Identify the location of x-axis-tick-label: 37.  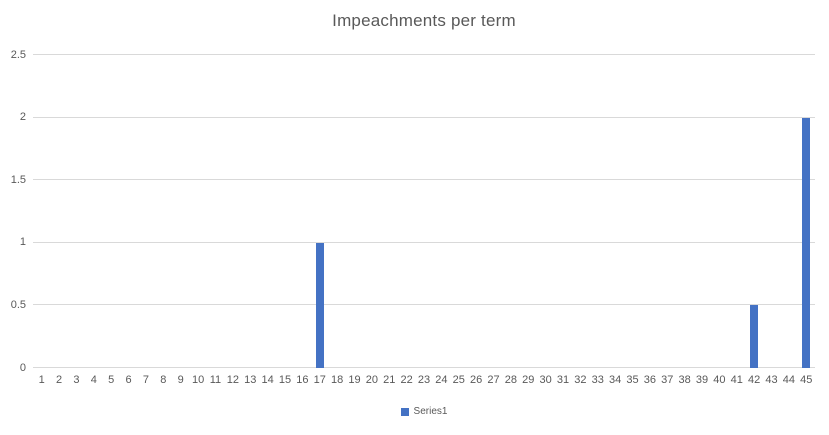
(667, 380).